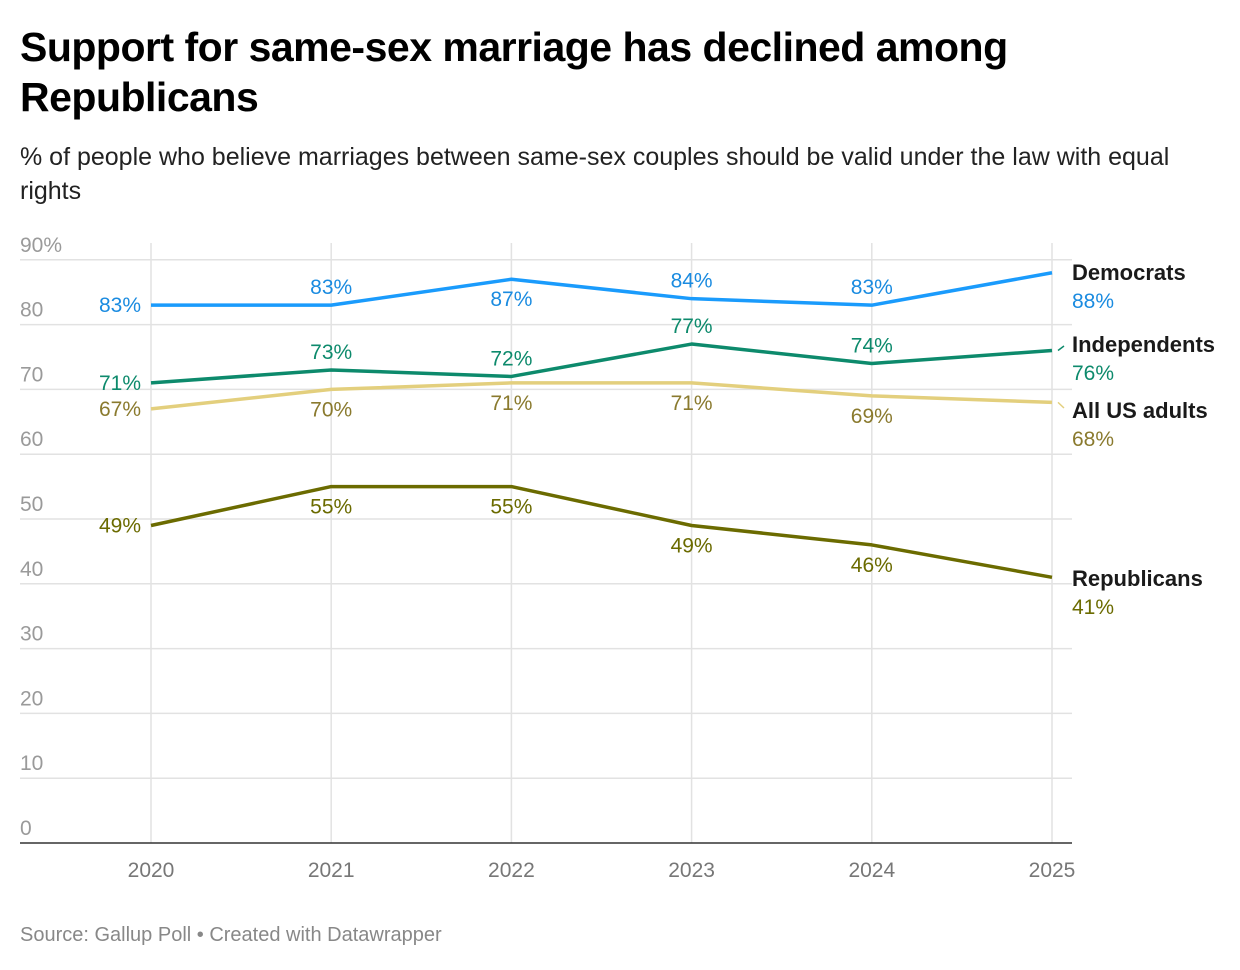 The width and height of the screenshot is (1240, 970). I want to click on y-tick-label: 80, so click(31, 310).